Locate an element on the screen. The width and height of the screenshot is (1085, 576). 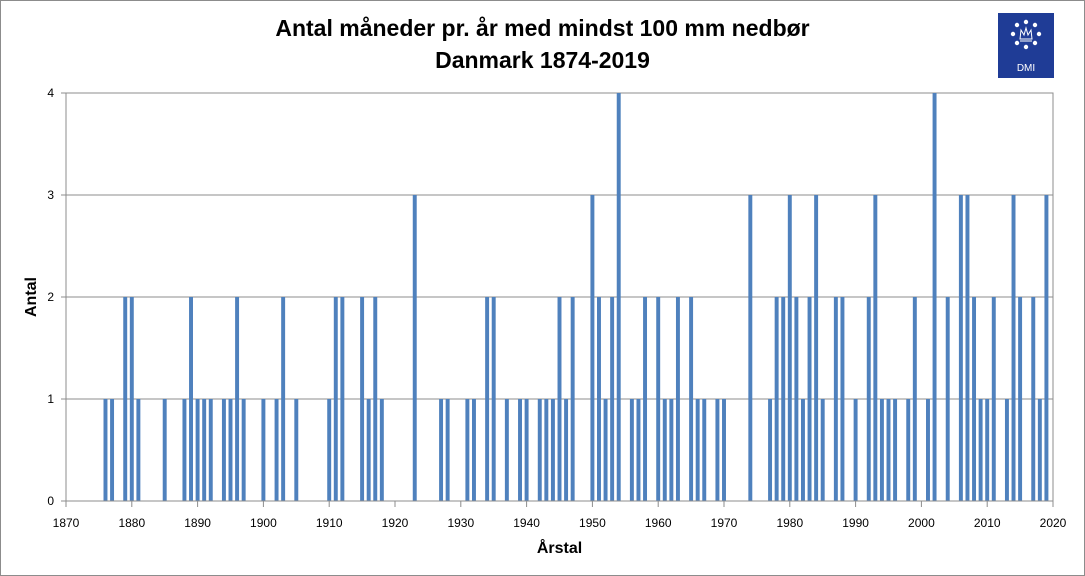
x-tick-label: 1990 is located at coordinates (855, 523).